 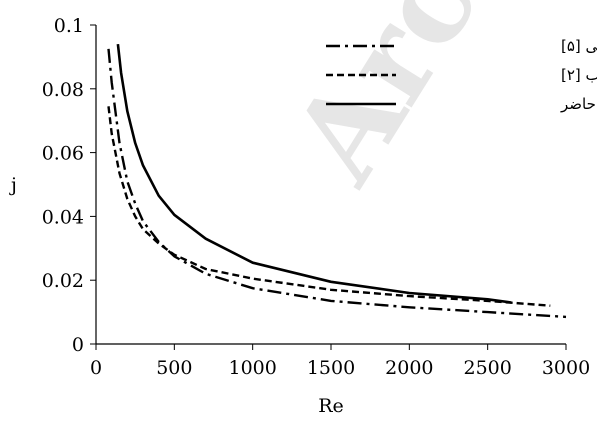 What do you see at coordinates (579, 46) in the screenshot?
I see `legend-label-1: موچیزوکی [۵]` at bounding box center [579, 46].